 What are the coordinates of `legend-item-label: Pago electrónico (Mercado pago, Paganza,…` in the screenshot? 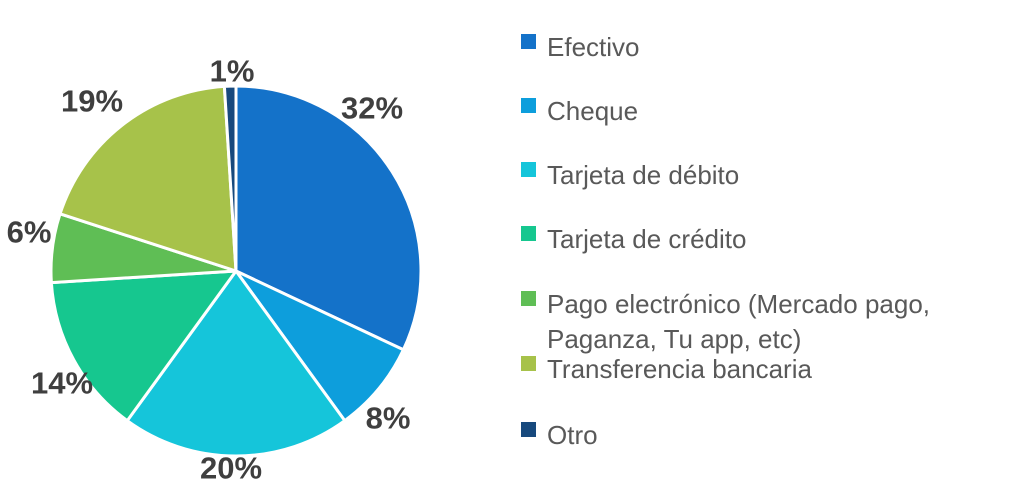 It's located at (739, 321).